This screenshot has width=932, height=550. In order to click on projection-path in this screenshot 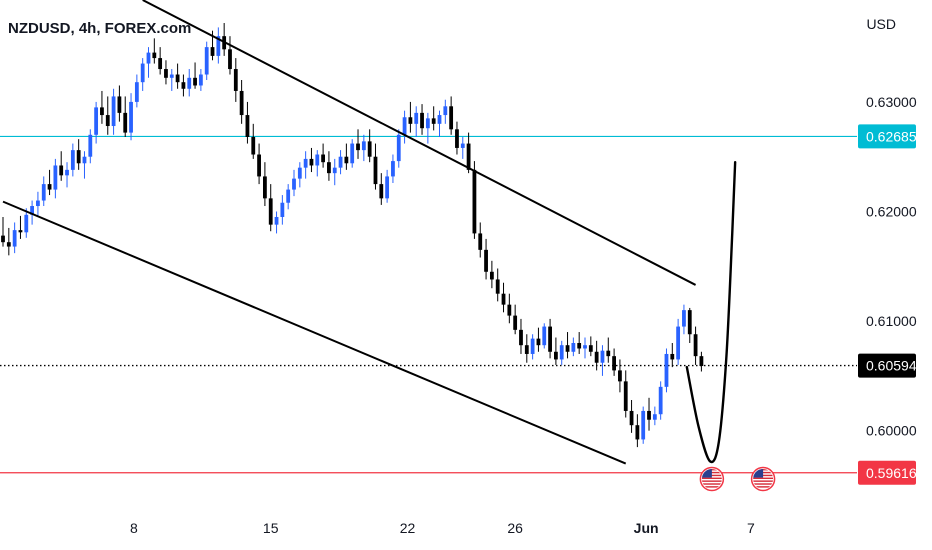, I will do `click(711, 312)`.